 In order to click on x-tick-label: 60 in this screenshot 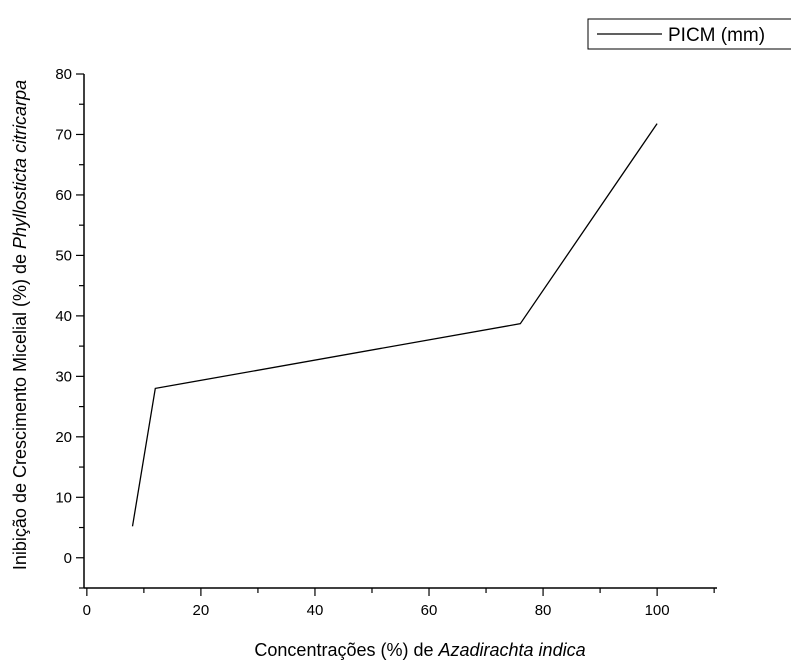, I will do `click(429, 610)`.